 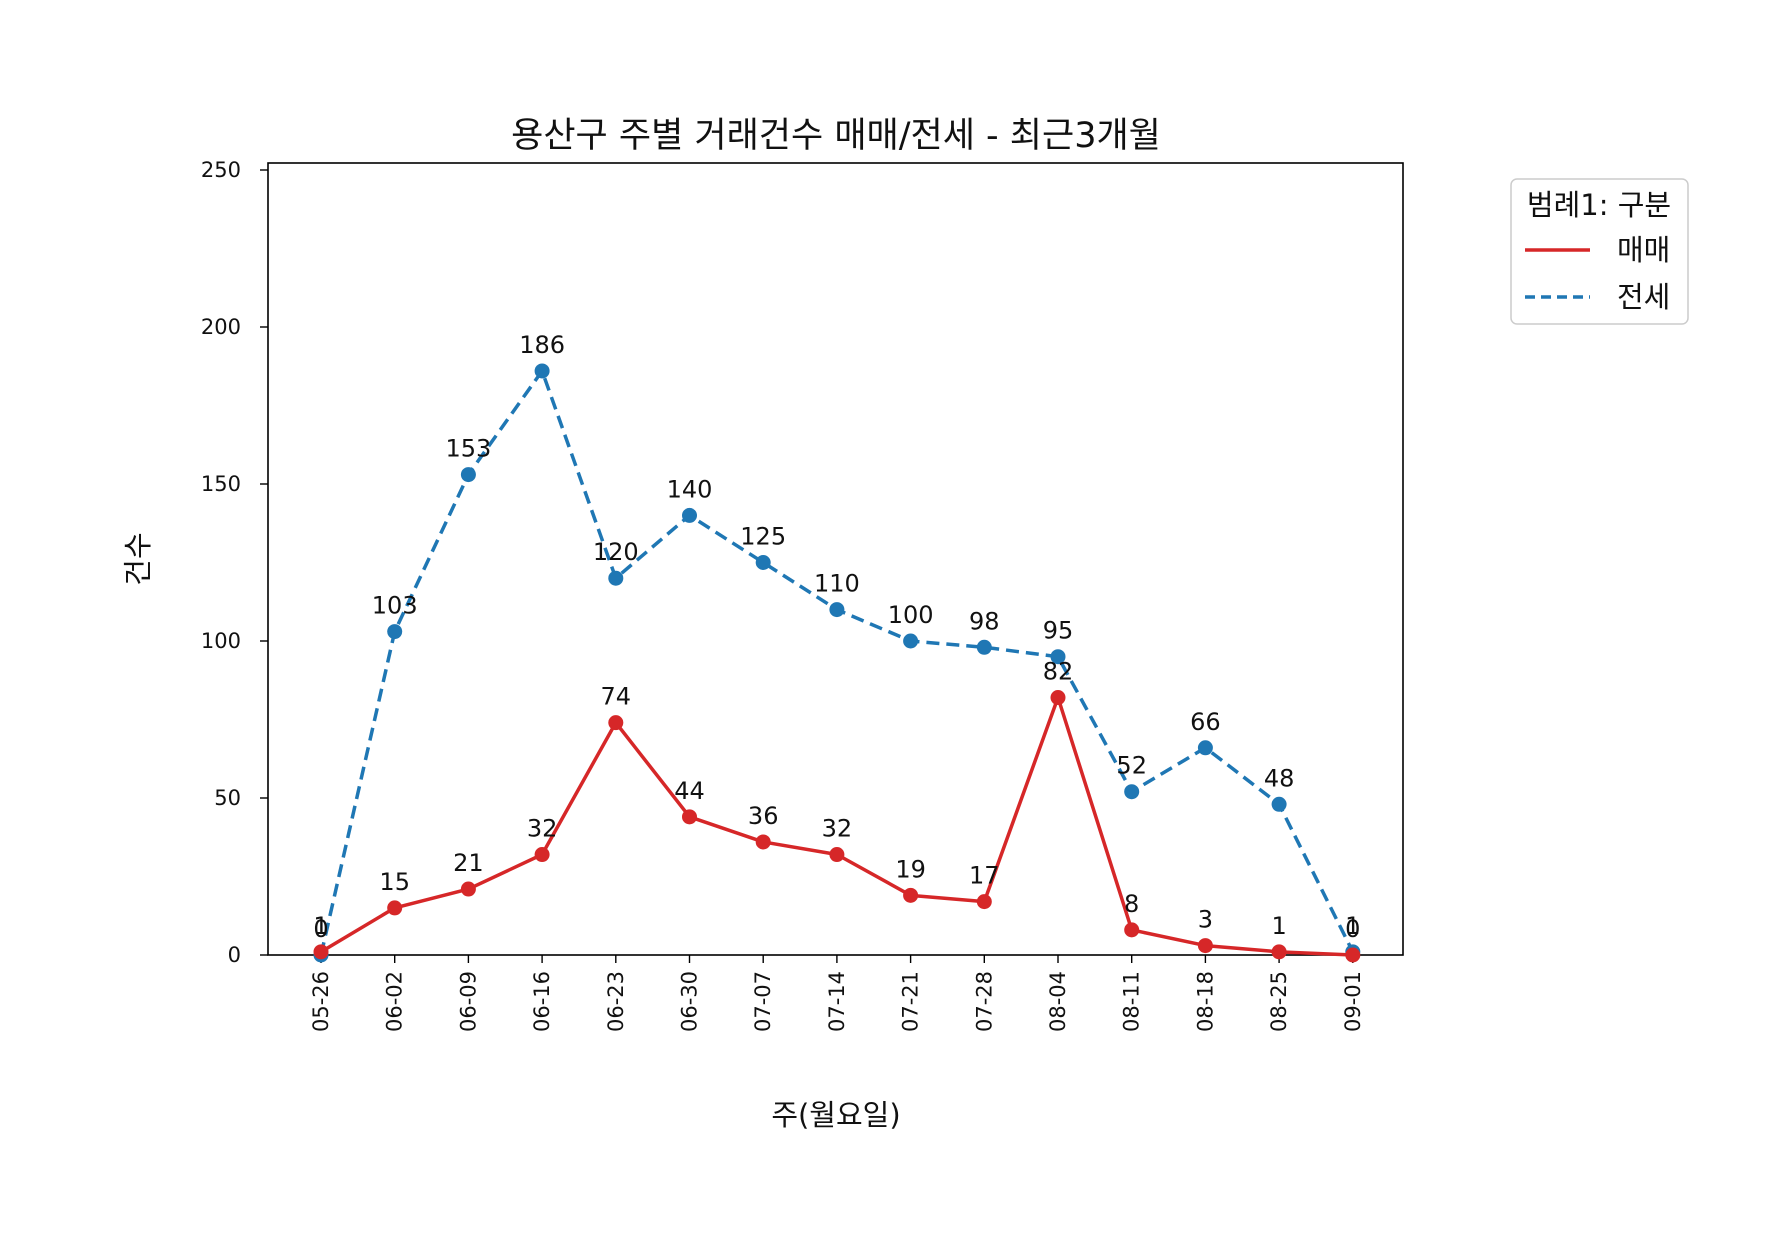 What do you see at coordinates (689, 791) in the screenshot?
I see `data-label-maemae: 44` at bounding box center [689, 791].